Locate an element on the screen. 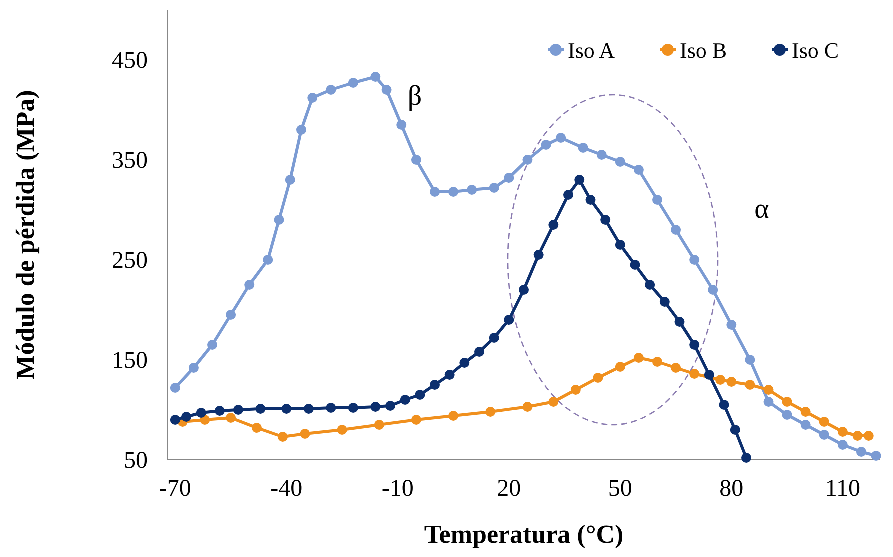 The height and width of the screenshot is (557, 893). y-tick-label: 50 is located at coordinates (136, 461).